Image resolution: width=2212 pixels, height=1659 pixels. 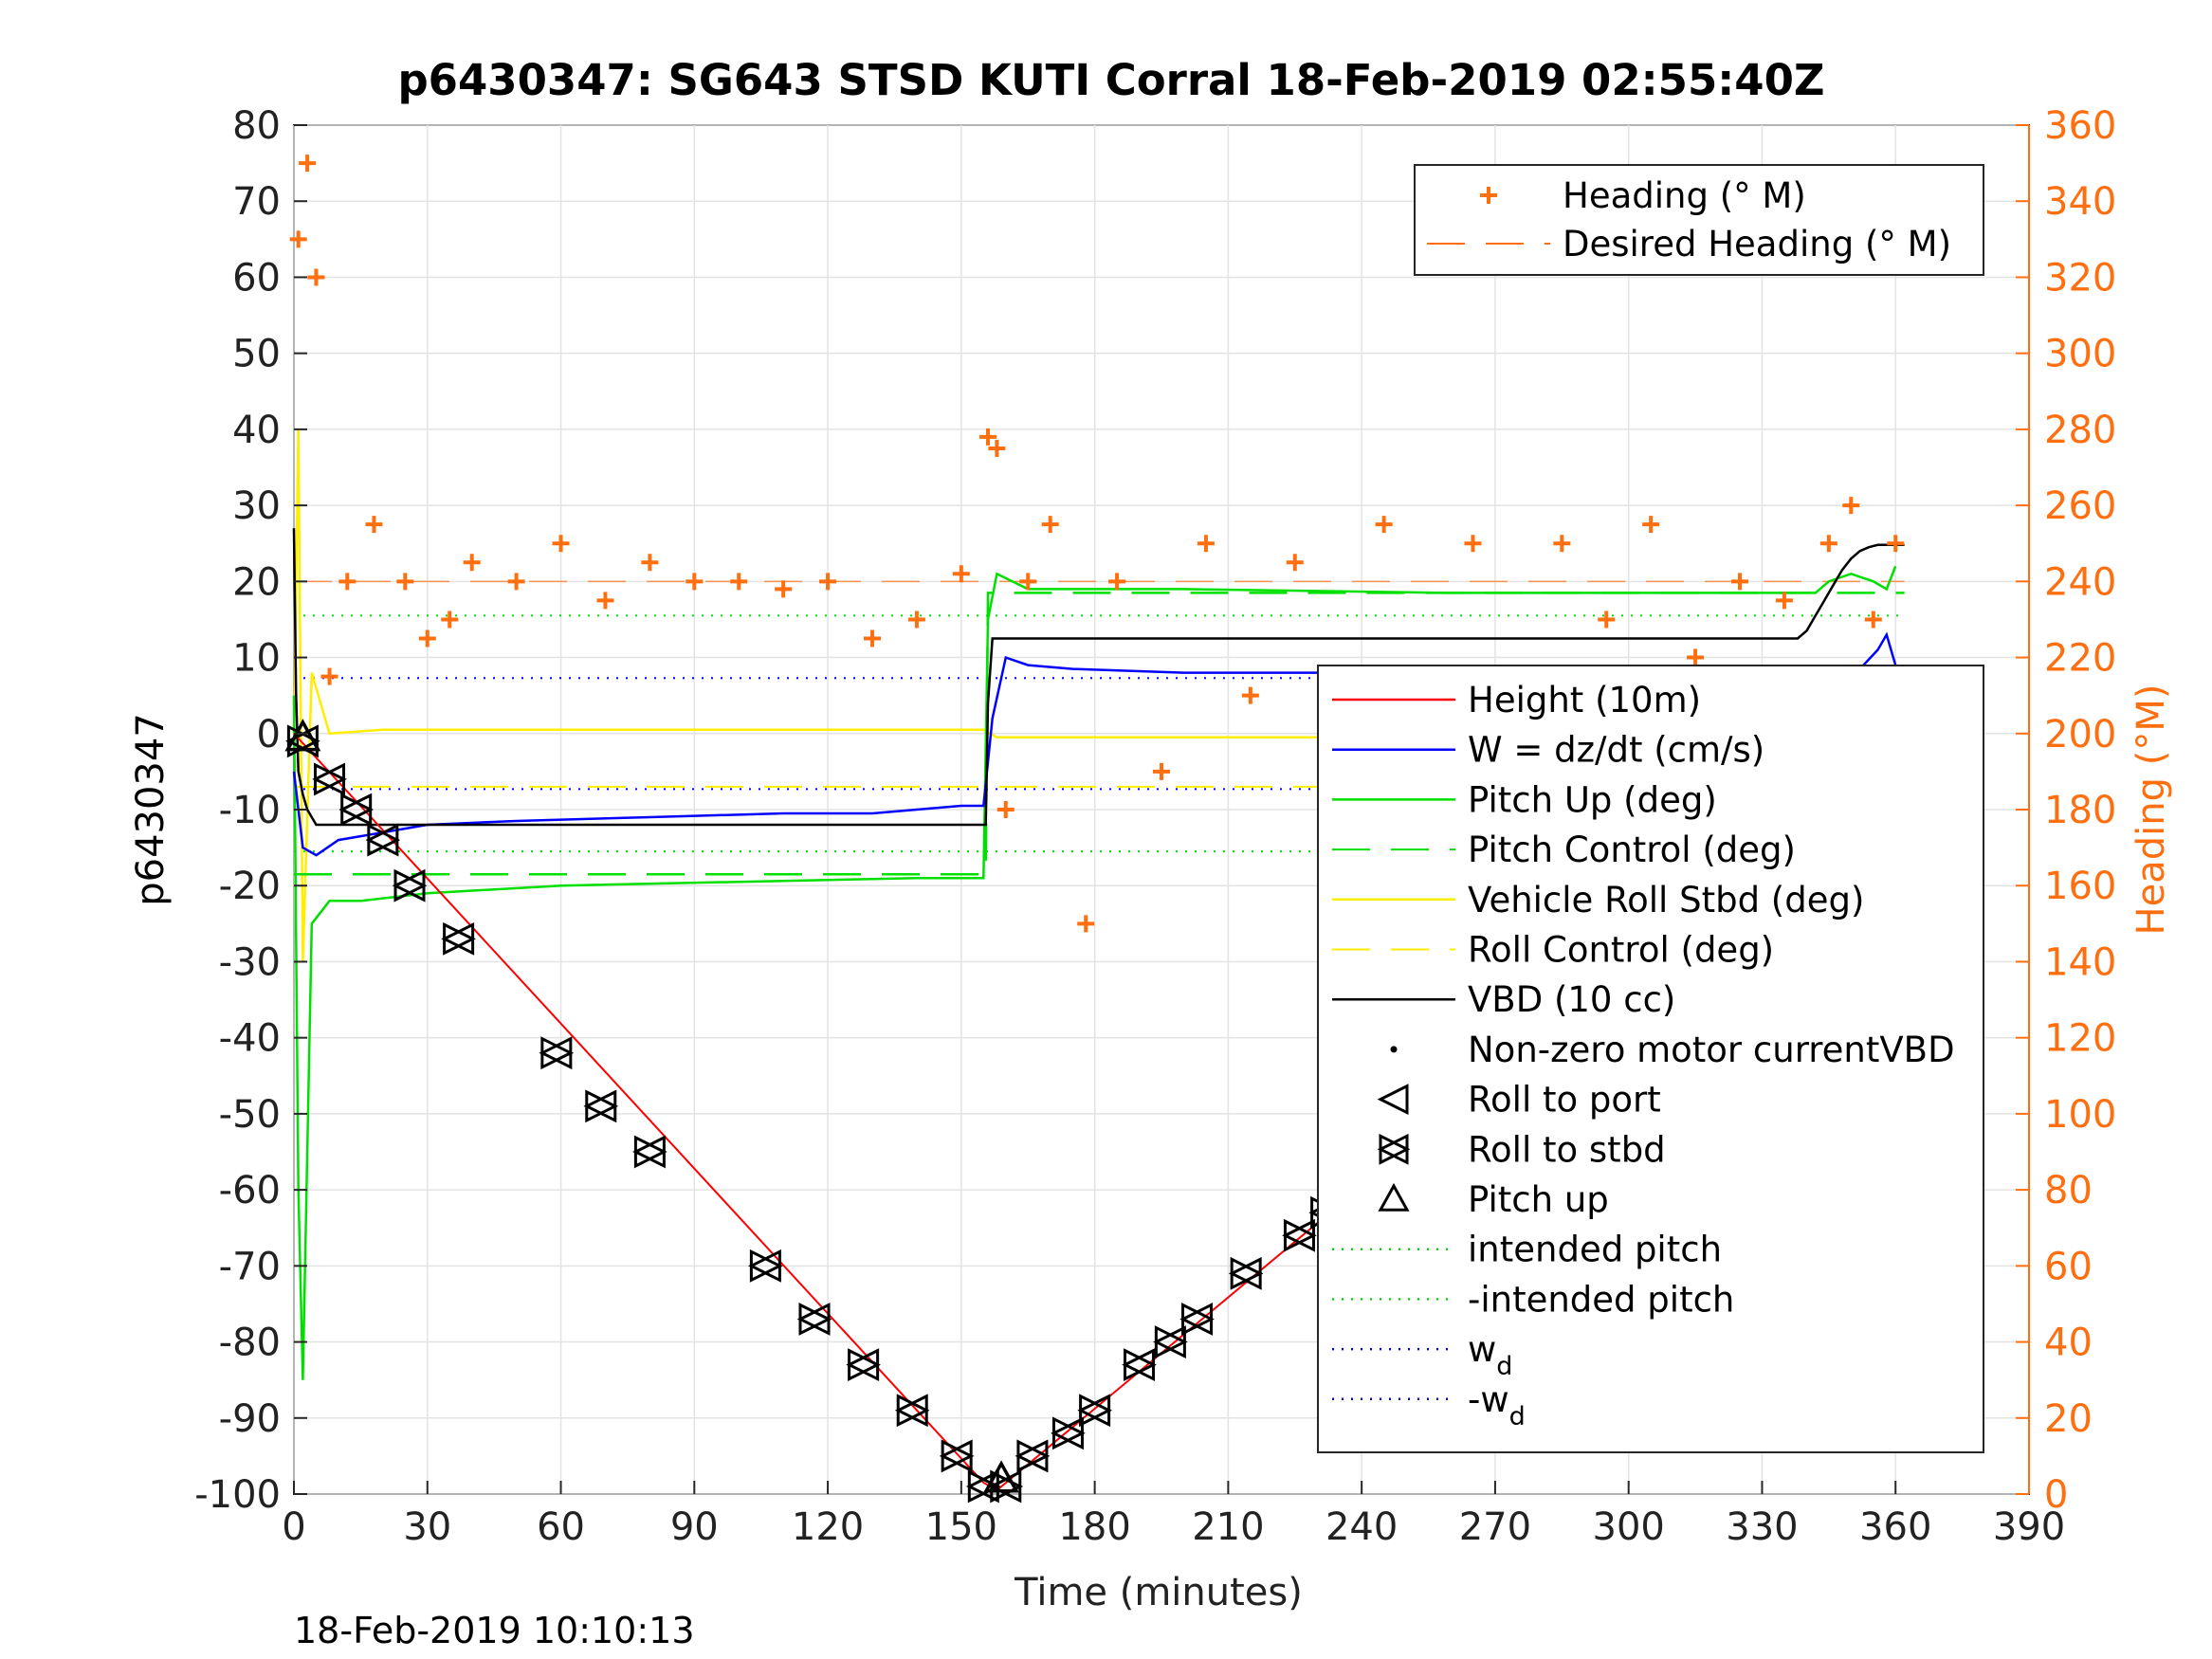 I want to click on x-tick-label: 90, so click(x=694, y=1527).